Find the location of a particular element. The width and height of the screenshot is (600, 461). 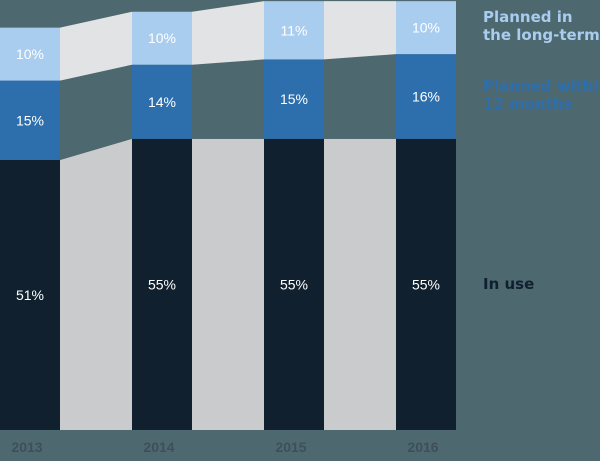

bar-value-label: 16% is located at coordinates (426, 96).